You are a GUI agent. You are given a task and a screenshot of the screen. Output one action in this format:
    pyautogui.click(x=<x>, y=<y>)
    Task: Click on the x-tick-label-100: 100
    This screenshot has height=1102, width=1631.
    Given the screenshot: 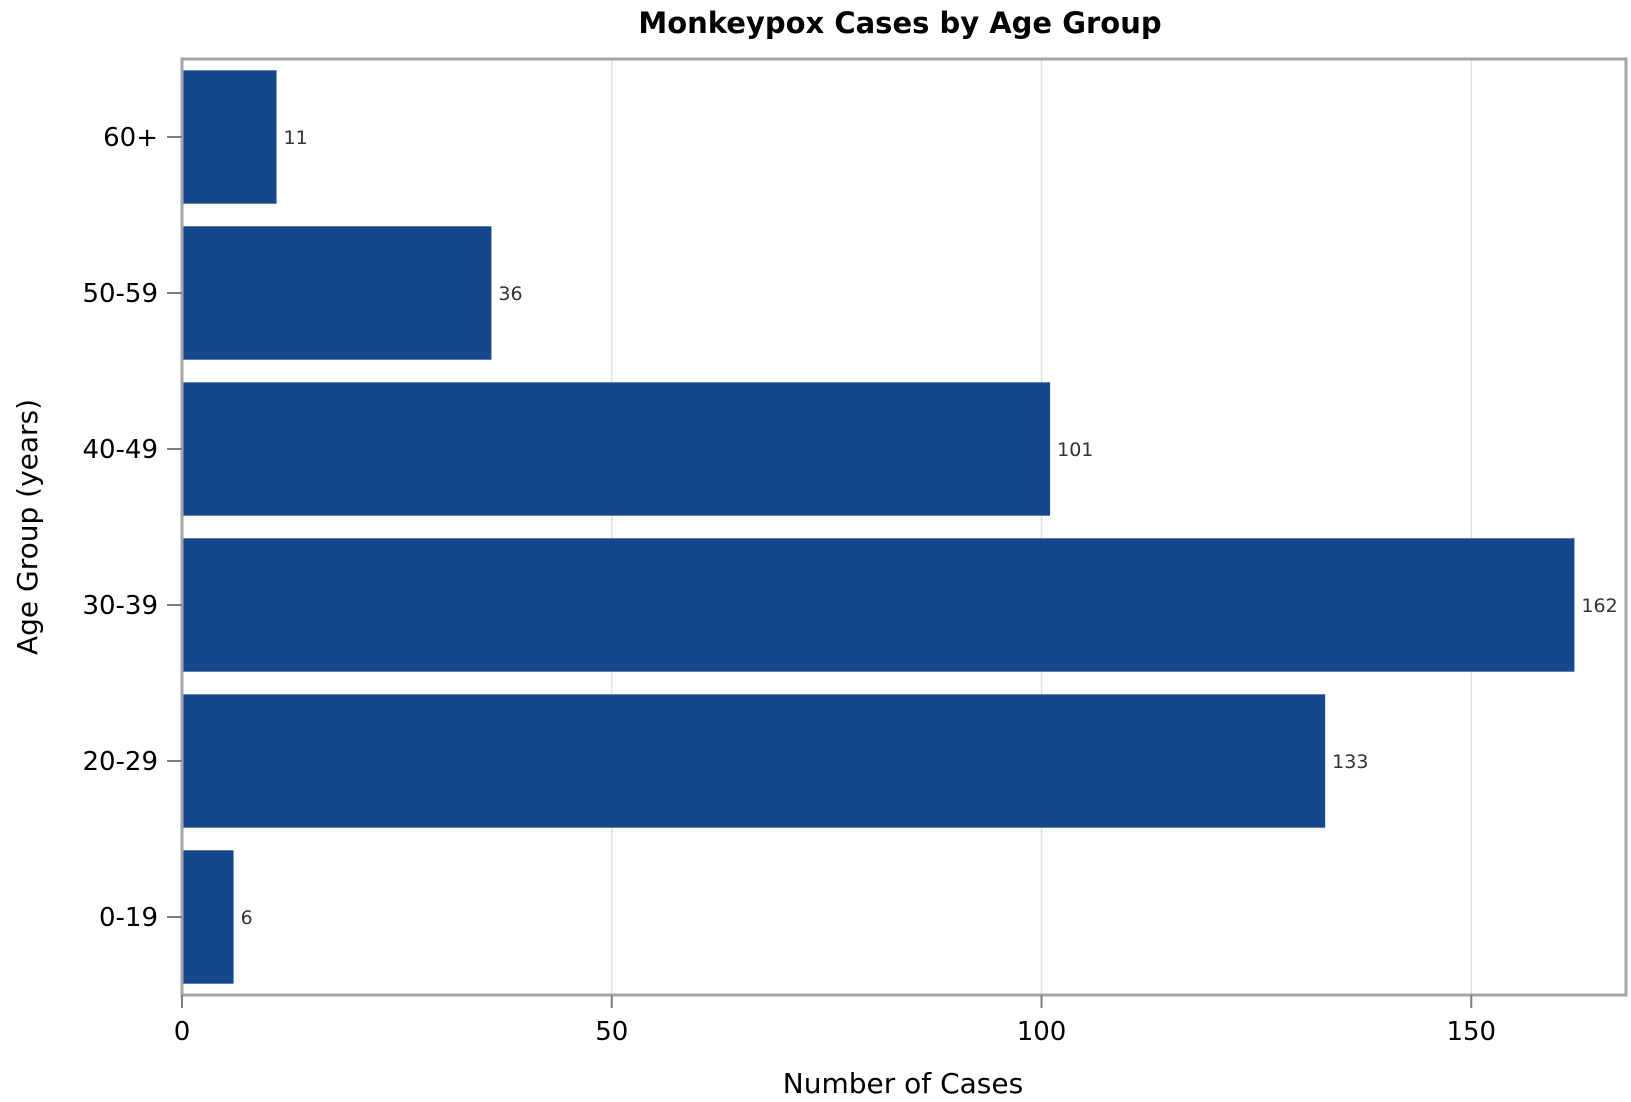 What is the action you would take?
    pyautogui.click(x=1042, y=1032)
    